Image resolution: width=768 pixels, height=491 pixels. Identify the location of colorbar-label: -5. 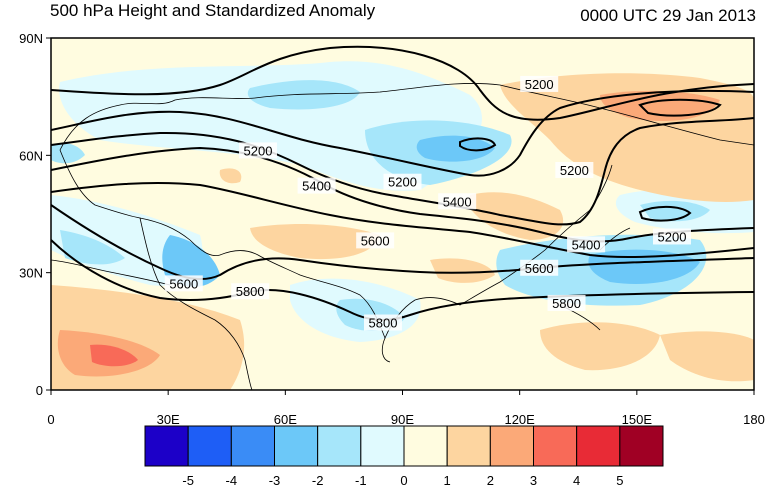
(188, 480).